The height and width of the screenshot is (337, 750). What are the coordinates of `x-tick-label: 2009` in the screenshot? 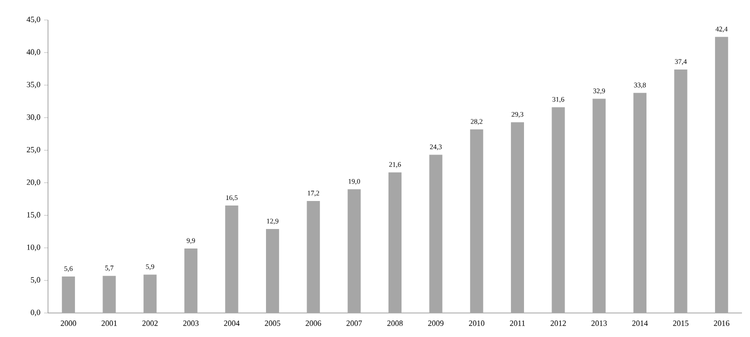 It's located at (436, 323).